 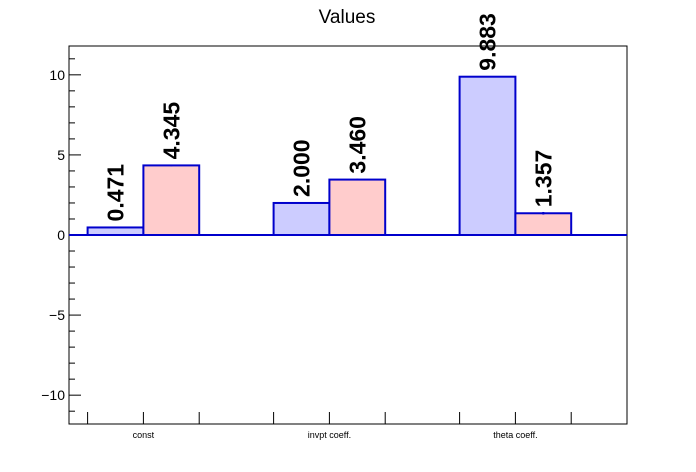 What do you see at coordinates (61, 155) in the screenshot?
I see `y-tick-label: 5` at bounding box center [61, 155].